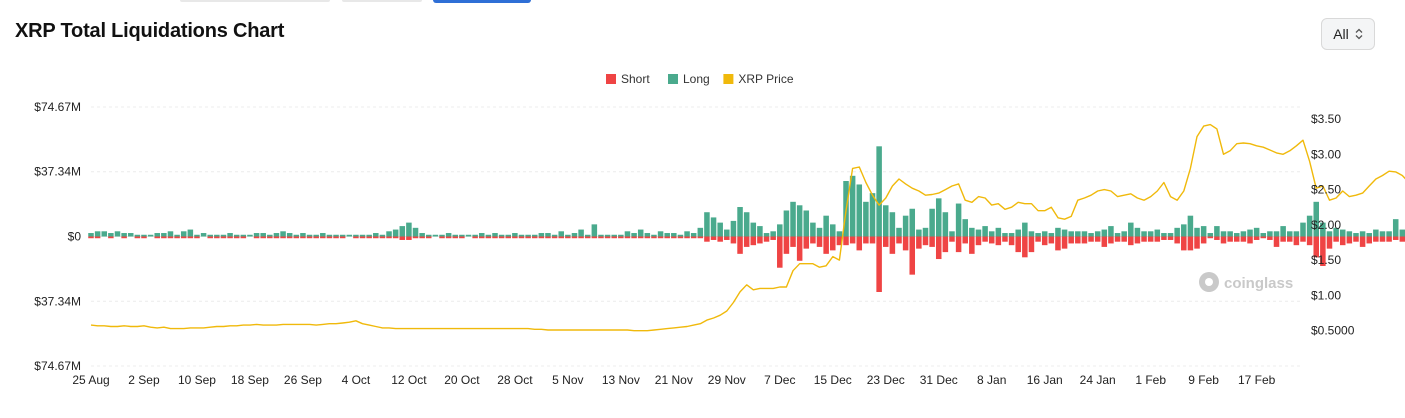  What do you see at coordinates (673, 79) in the screenshot?
I see `legend-swatch-long` at bounding box center [673, 79].